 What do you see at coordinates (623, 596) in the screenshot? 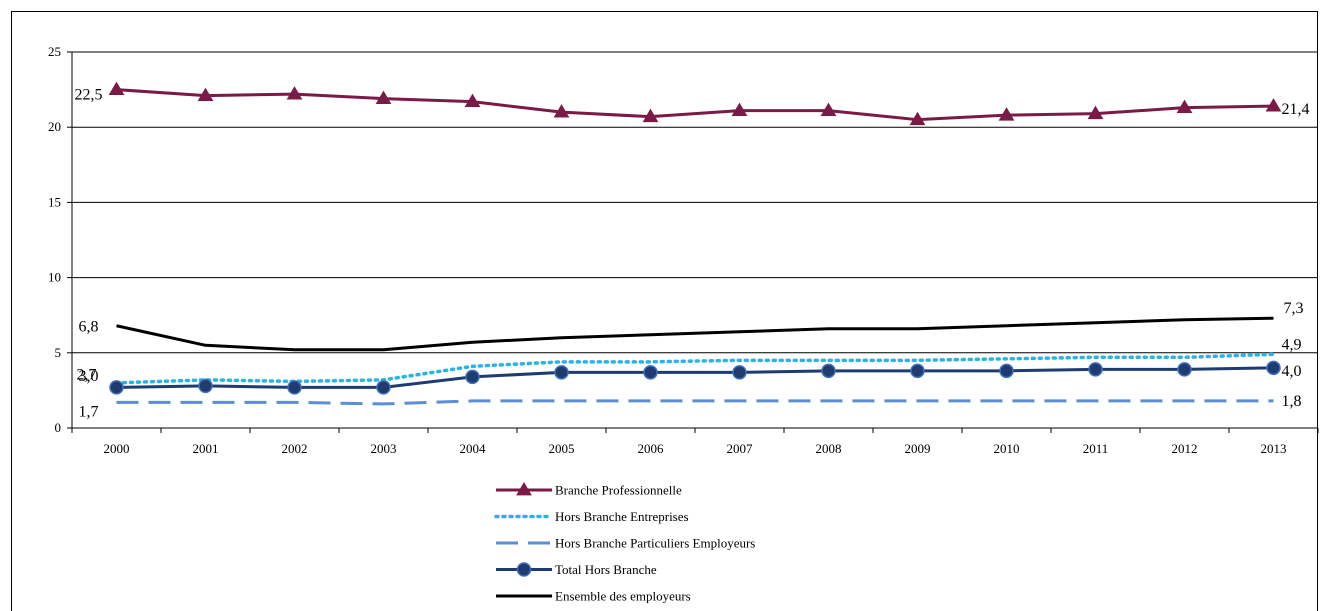
I see `legend-label: Ensemble des employeurs` at bounding box center [623, 596].